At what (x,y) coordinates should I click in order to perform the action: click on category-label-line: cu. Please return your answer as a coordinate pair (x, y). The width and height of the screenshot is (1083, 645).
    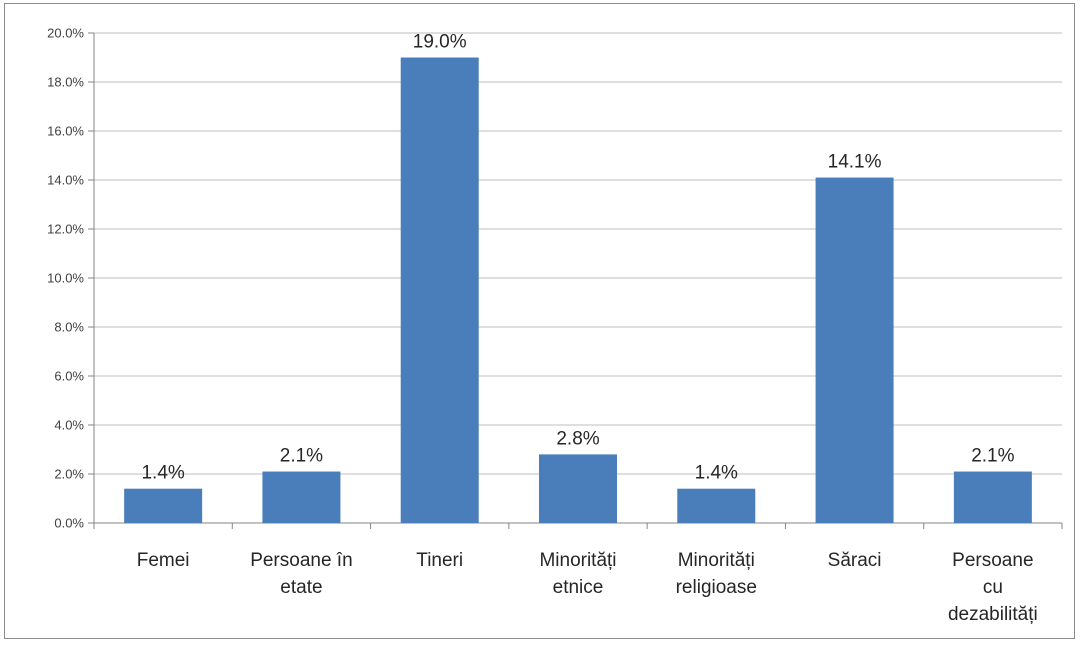
    Looking at the image, I should click on (993, 587).